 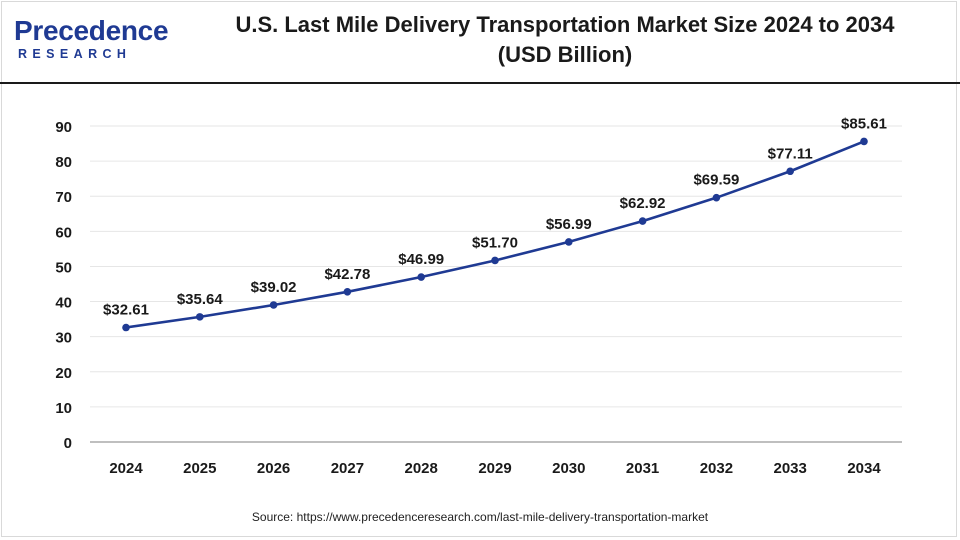 I want to click on x-tick-label-2029: 2029, so click(x=494, y=468).